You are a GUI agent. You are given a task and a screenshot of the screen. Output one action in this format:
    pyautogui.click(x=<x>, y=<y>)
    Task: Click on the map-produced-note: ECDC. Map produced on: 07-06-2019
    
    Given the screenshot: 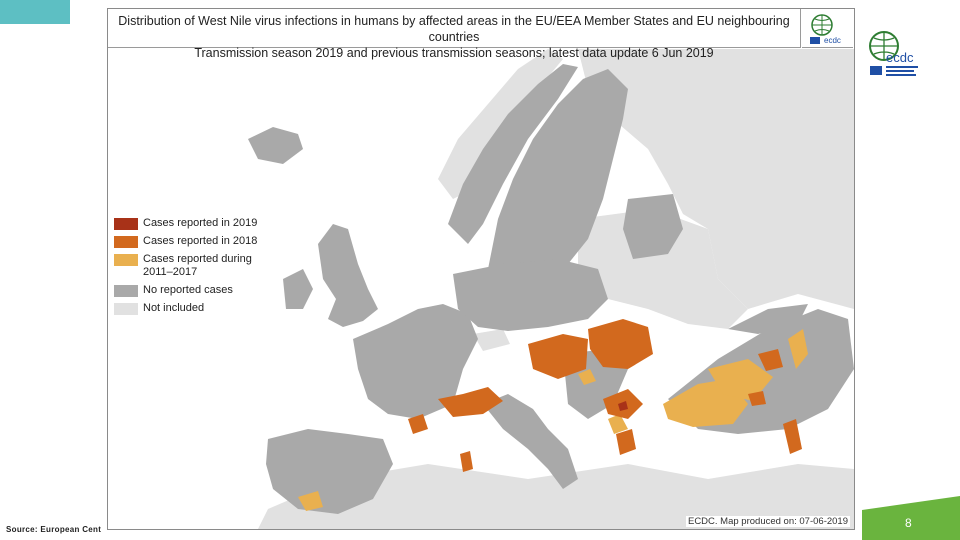 What is the action you would take?
    pyautogui.click(x=767, y=521)
    